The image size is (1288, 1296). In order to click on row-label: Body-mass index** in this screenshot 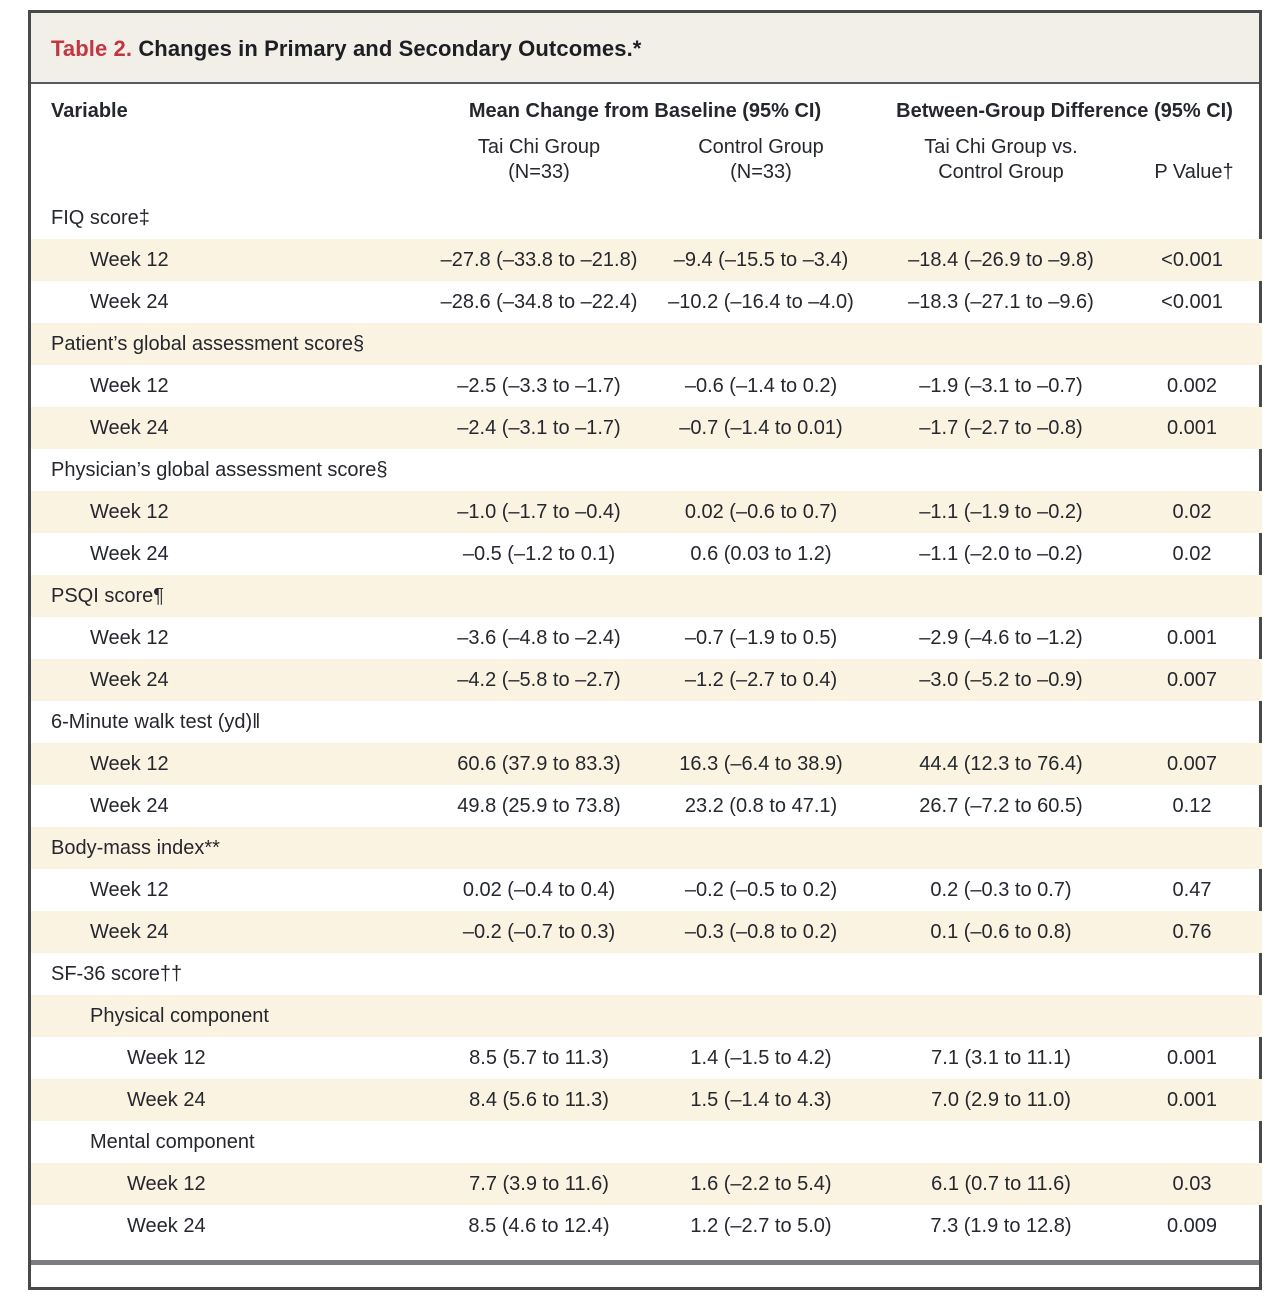, I will do `click(135, 847)`.